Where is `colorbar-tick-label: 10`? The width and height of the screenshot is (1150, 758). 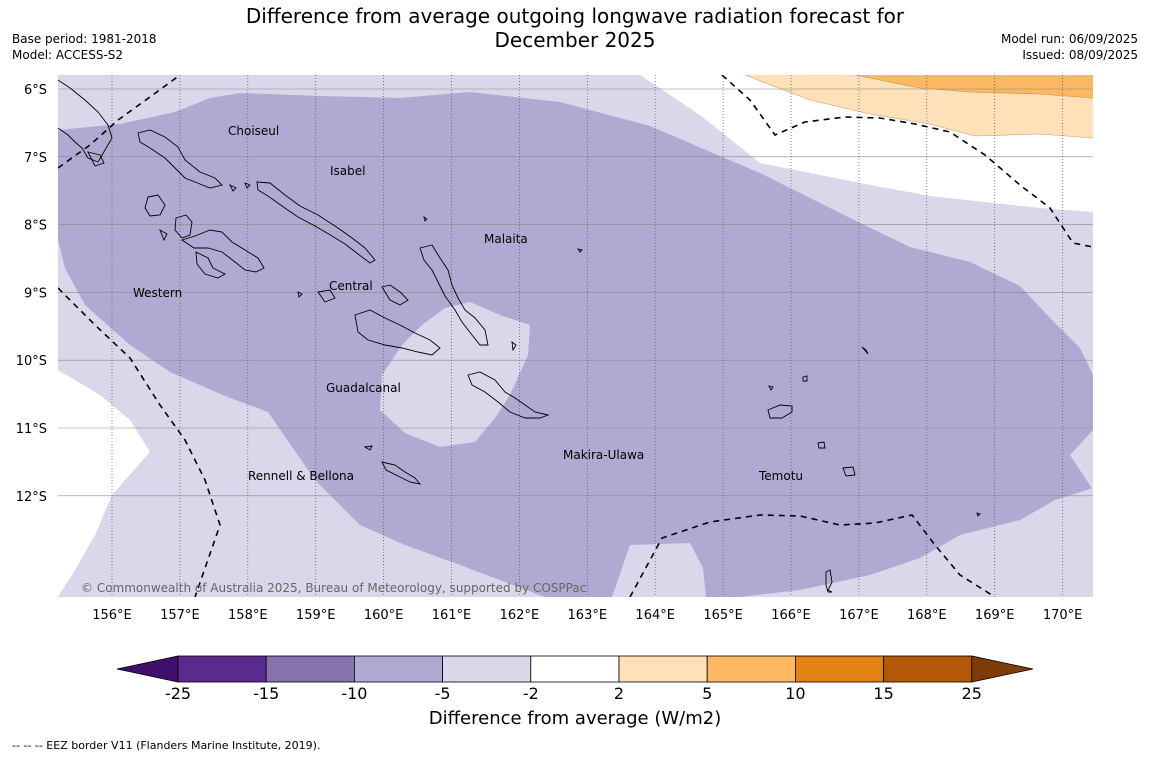
colorbar-tick-label: 10 is located at coordinates (795, 692).